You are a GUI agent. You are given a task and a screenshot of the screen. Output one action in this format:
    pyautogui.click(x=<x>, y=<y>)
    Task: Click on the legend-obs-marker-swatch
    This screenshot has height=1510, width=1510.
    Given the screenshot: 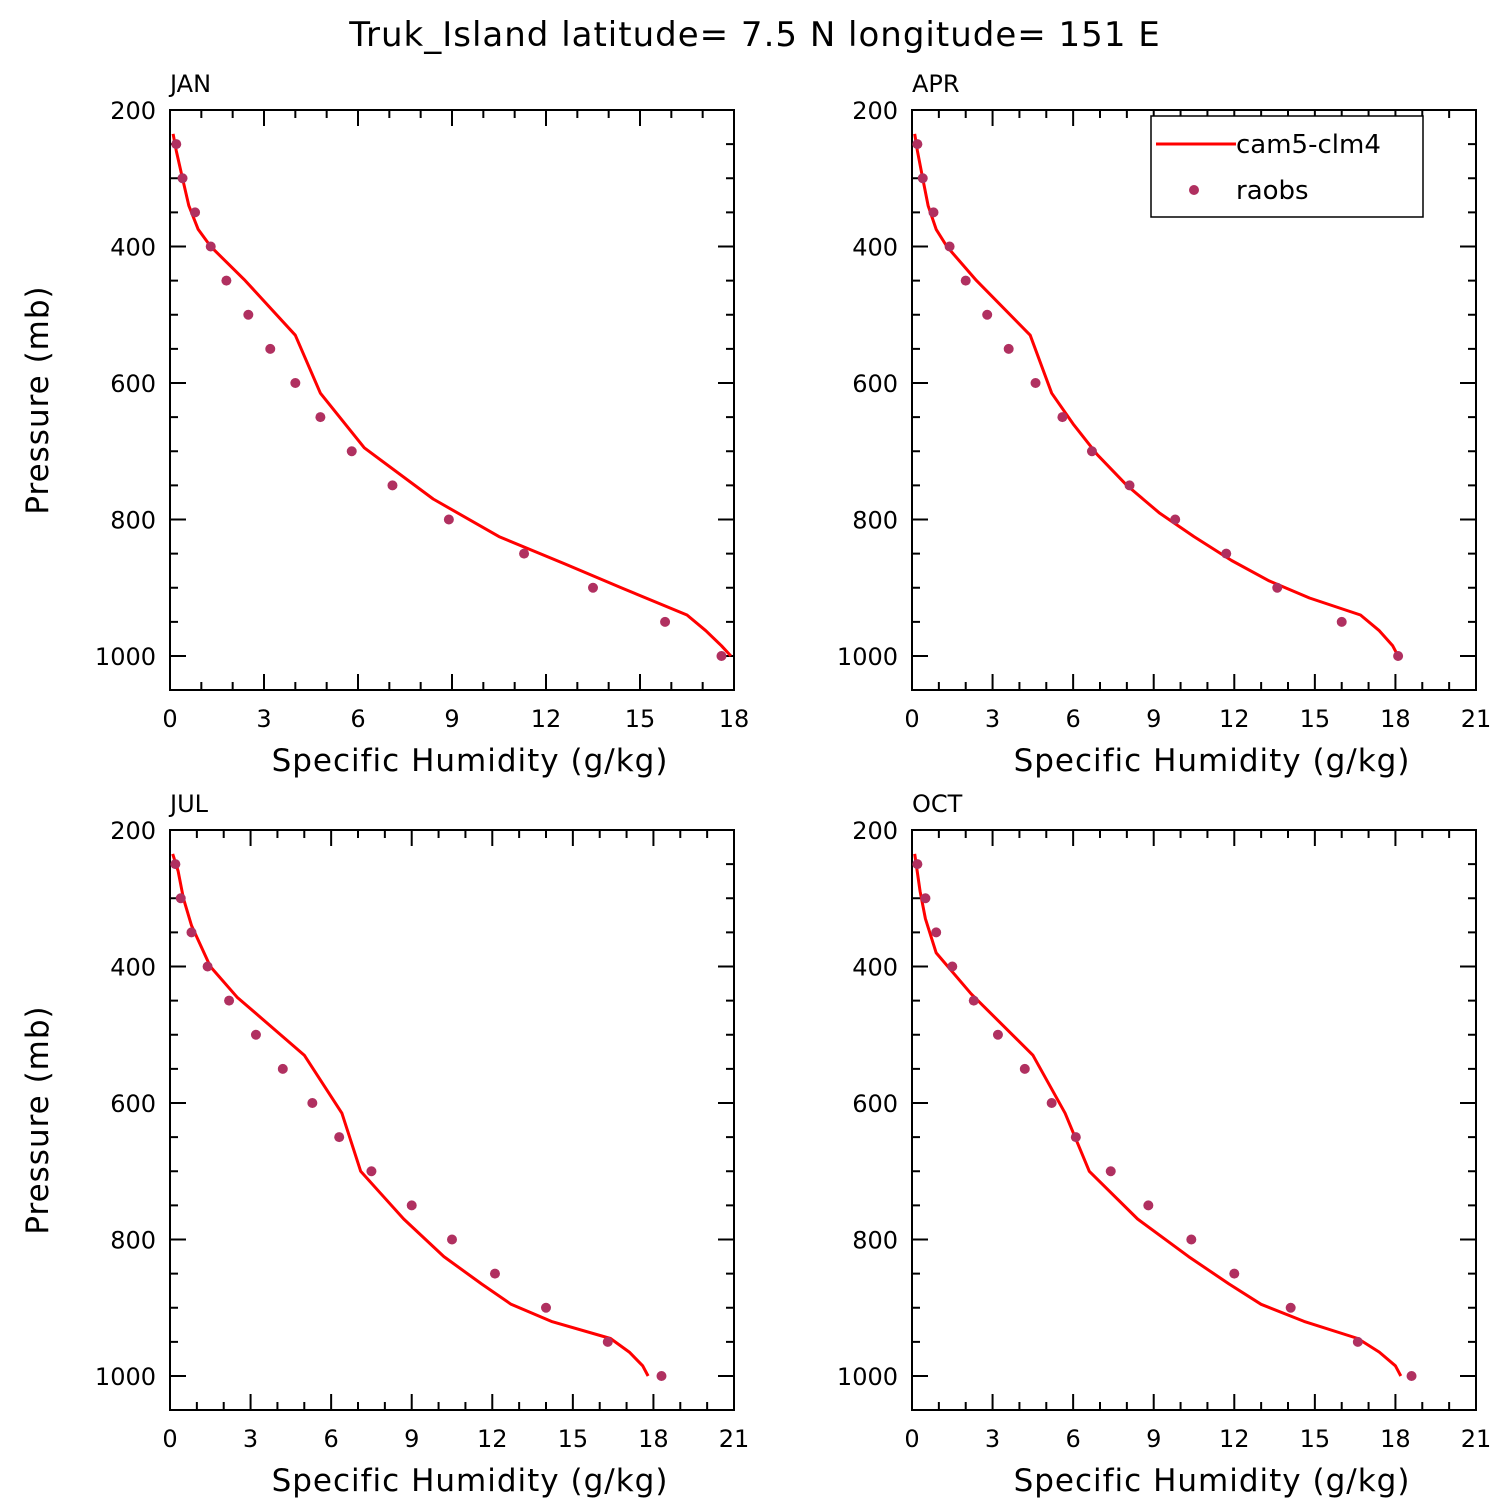 What is the action you would take?
    pyautogui.click(x=1194, y=190)
    